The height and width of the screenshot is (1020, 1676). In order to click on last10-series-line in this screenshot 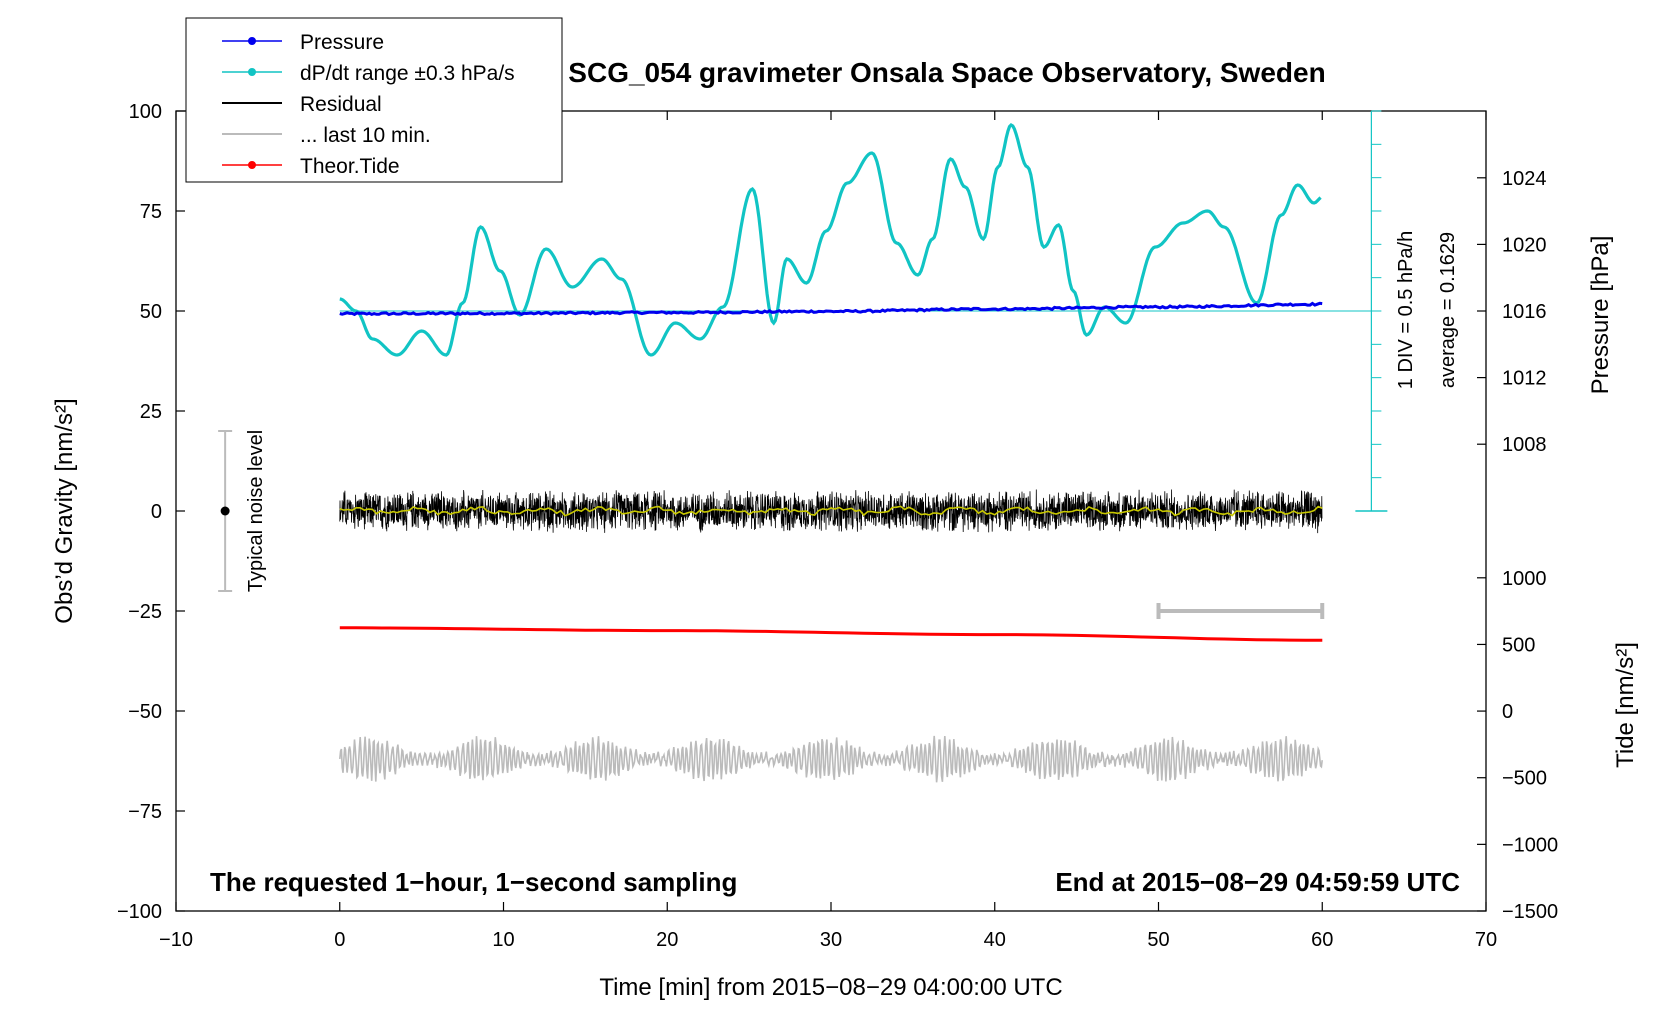, I will do `click(831, 759)`.